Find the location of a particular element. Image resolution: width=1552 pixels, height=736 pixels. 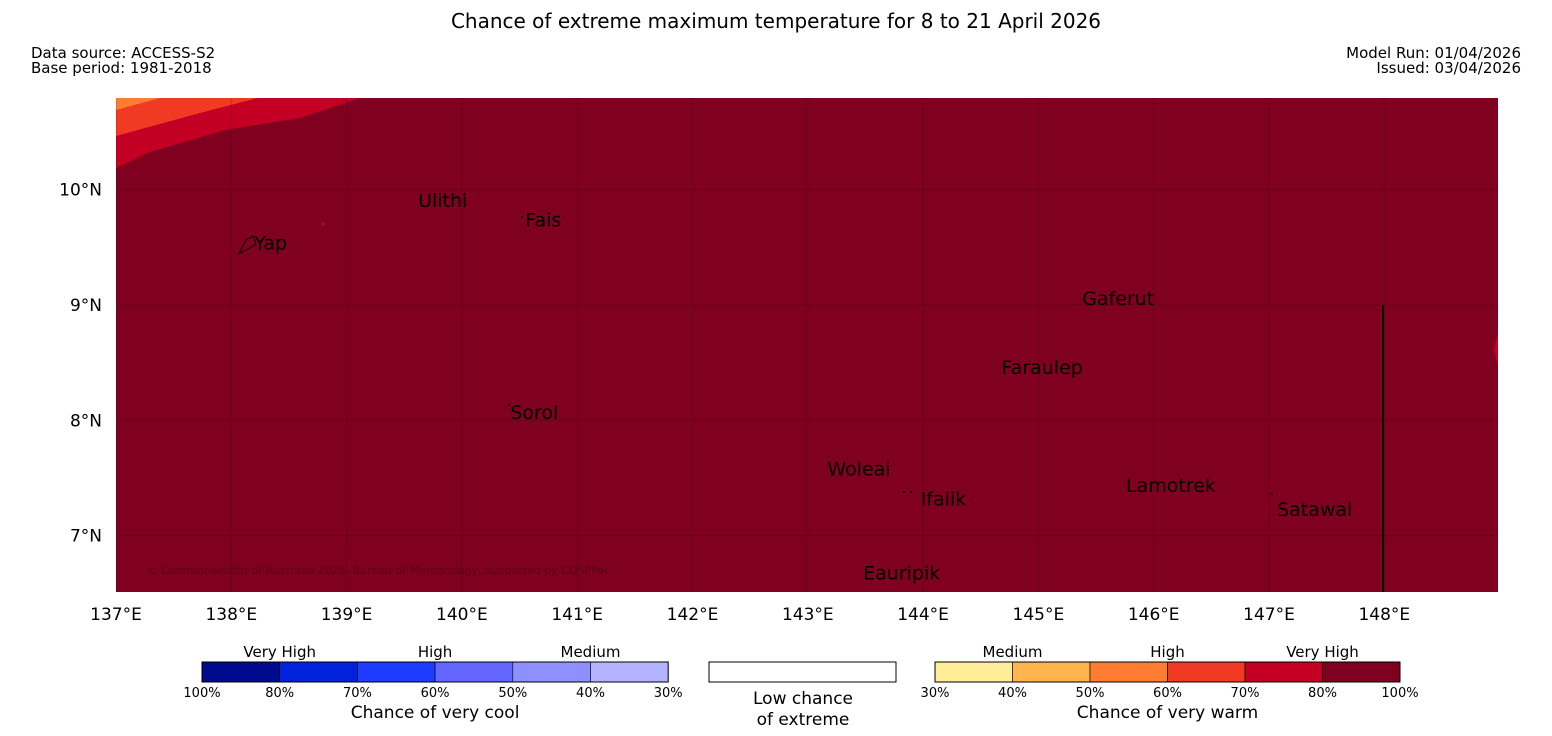

legend-title: Chance of very warm is located at coordinates (1167, 713).